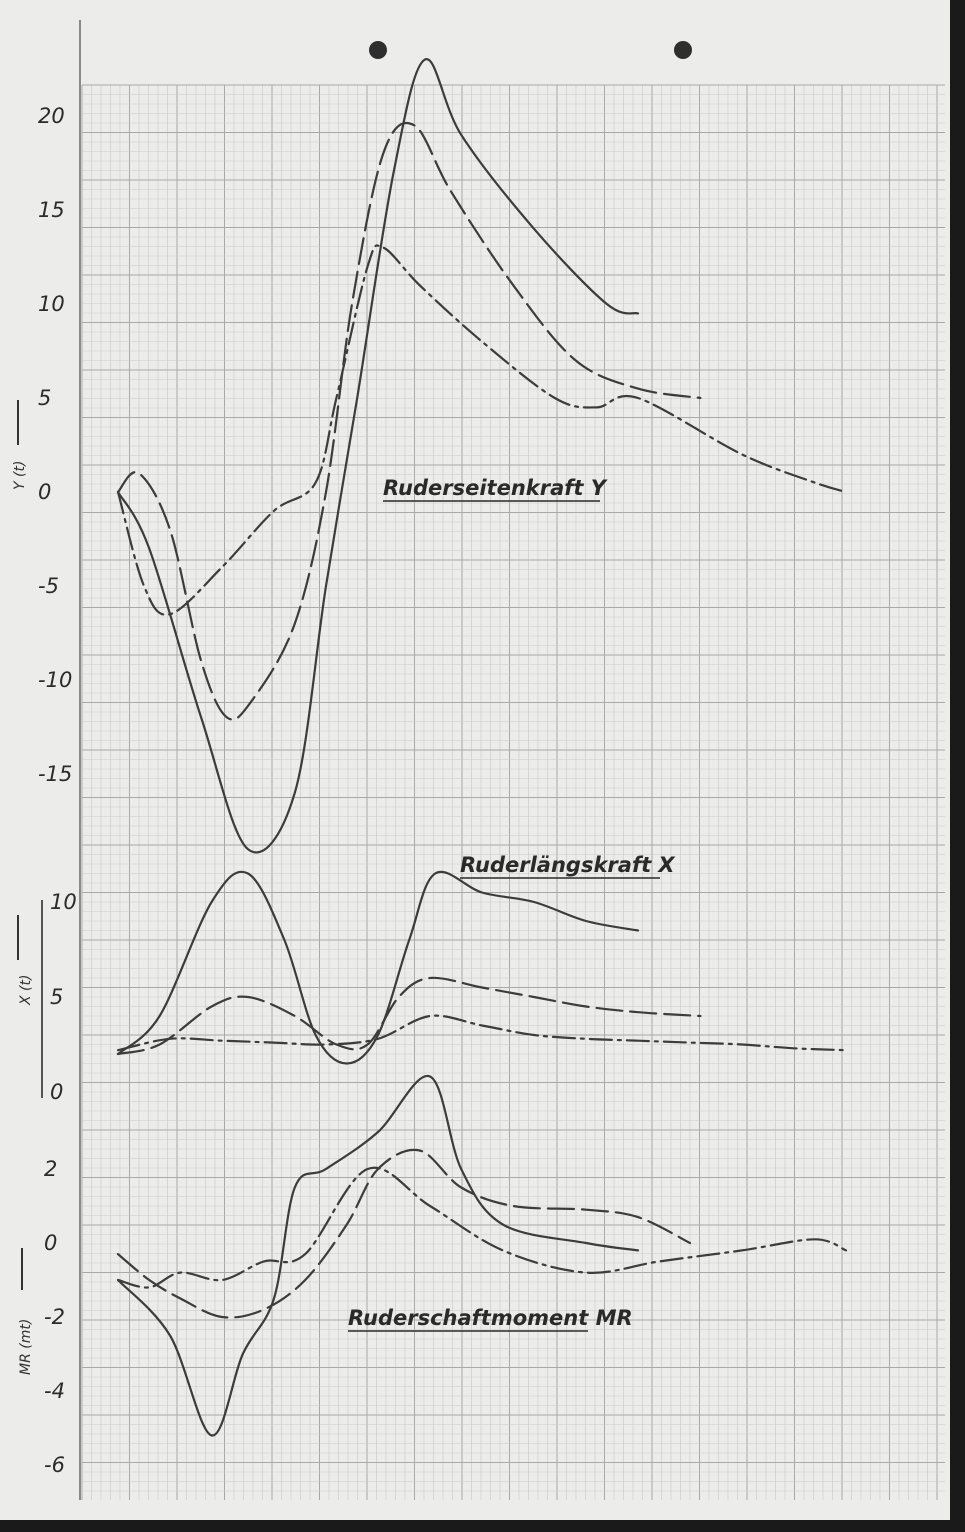 Image resolution: width=965 pixels, height=1532 pixels. I want to click on x-tick-labels: 10 5 0, so click(63, 997).